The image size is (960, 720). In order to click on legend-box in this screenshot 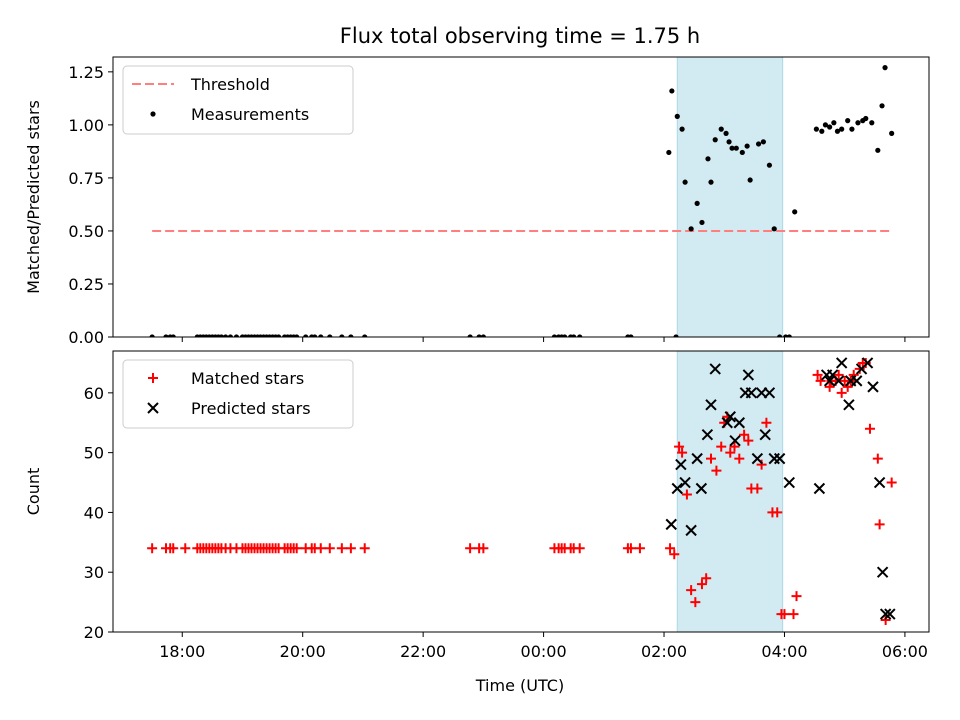, I will do `click(238, 100)`.